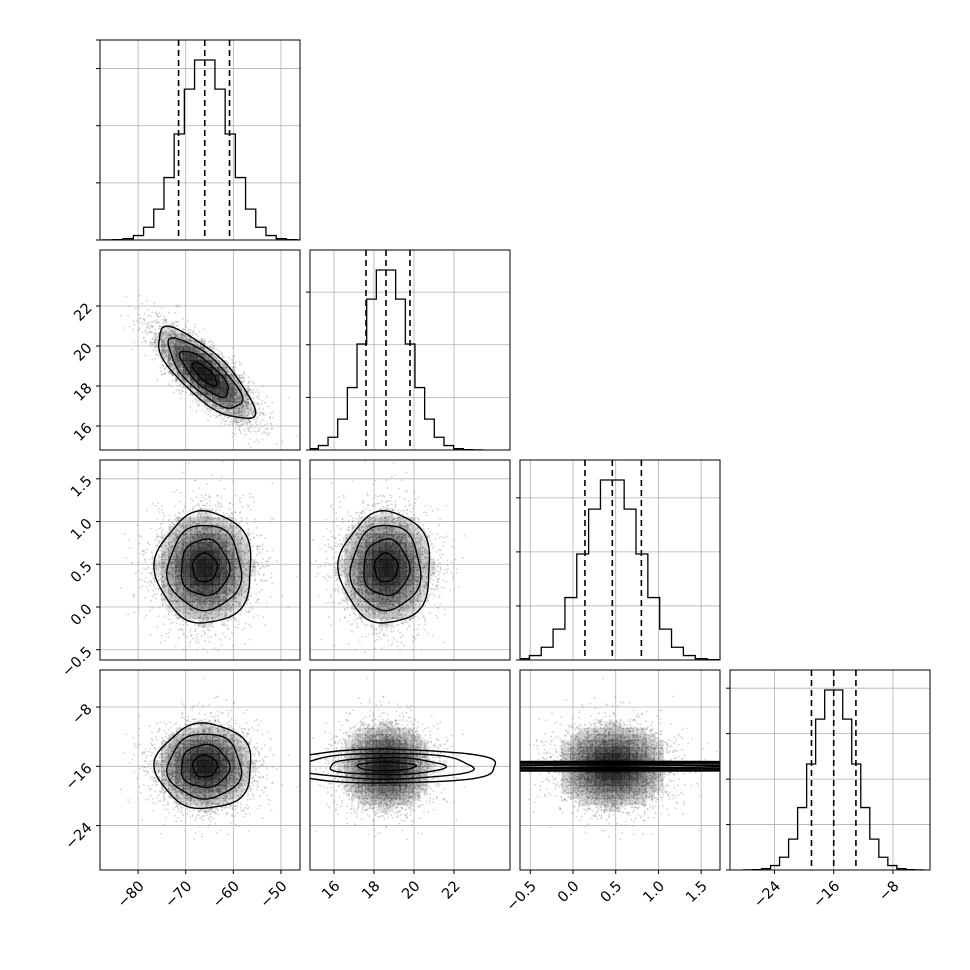 This screenshot has height=970, width=970. What do you see at coordinates (83, 432) in the screenshot?
I see `y-tick-label: 16` at bounding box center [83, 432].